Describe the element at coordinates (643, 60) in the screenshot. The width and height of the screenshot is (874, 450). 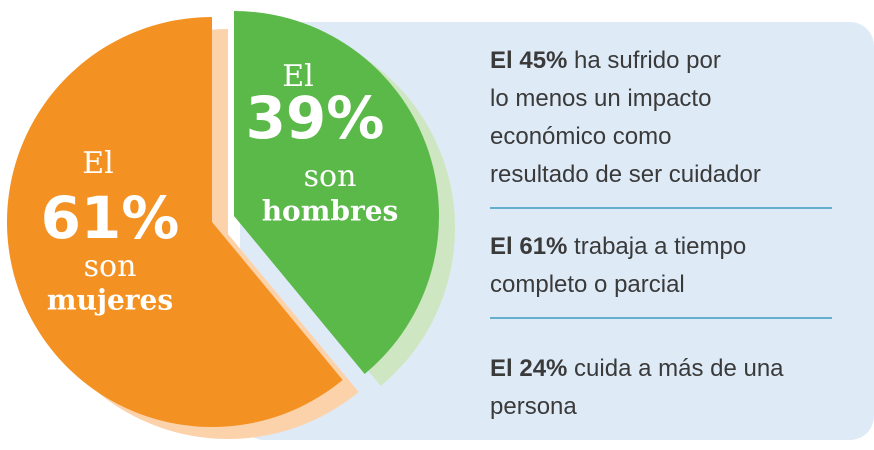
I see `fact-text: ha sufrido por` at that location.